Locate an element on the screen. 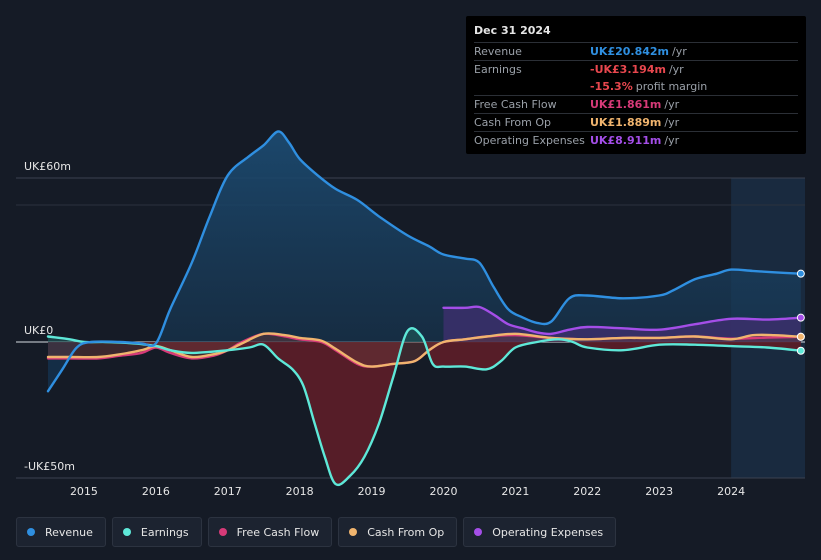 This screenshot has width=821, height=560. tooltip-row-label: Cash From Op is located at coordinates (513, 122).